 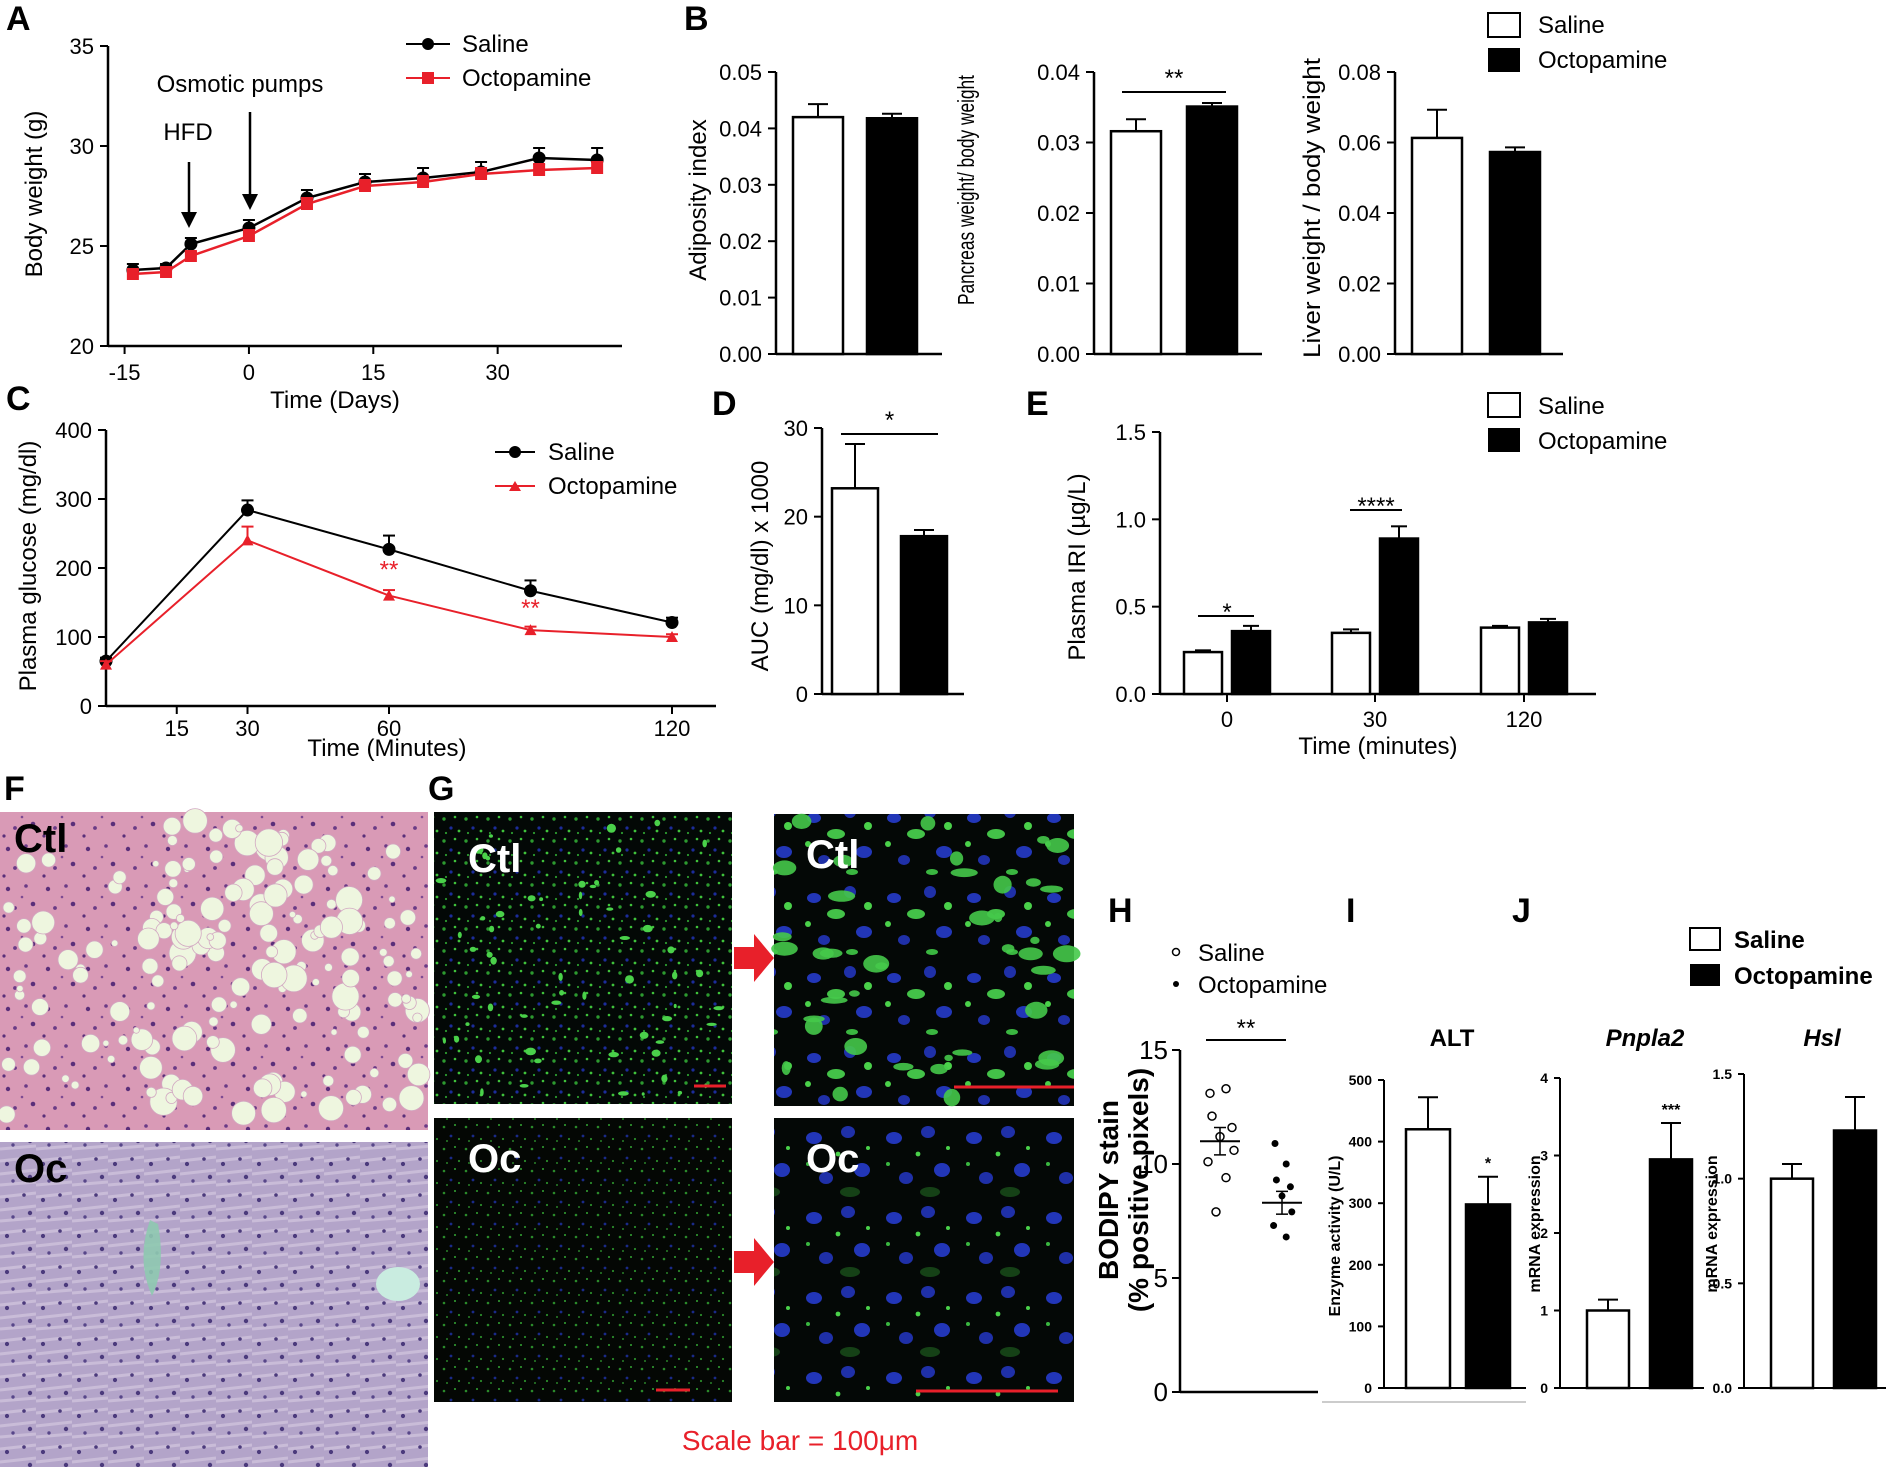 What do you see at coordinates (1705, 939) in the screenshot?
I see `legend-j-swatch-saline` at bounding box center [1705, 939].